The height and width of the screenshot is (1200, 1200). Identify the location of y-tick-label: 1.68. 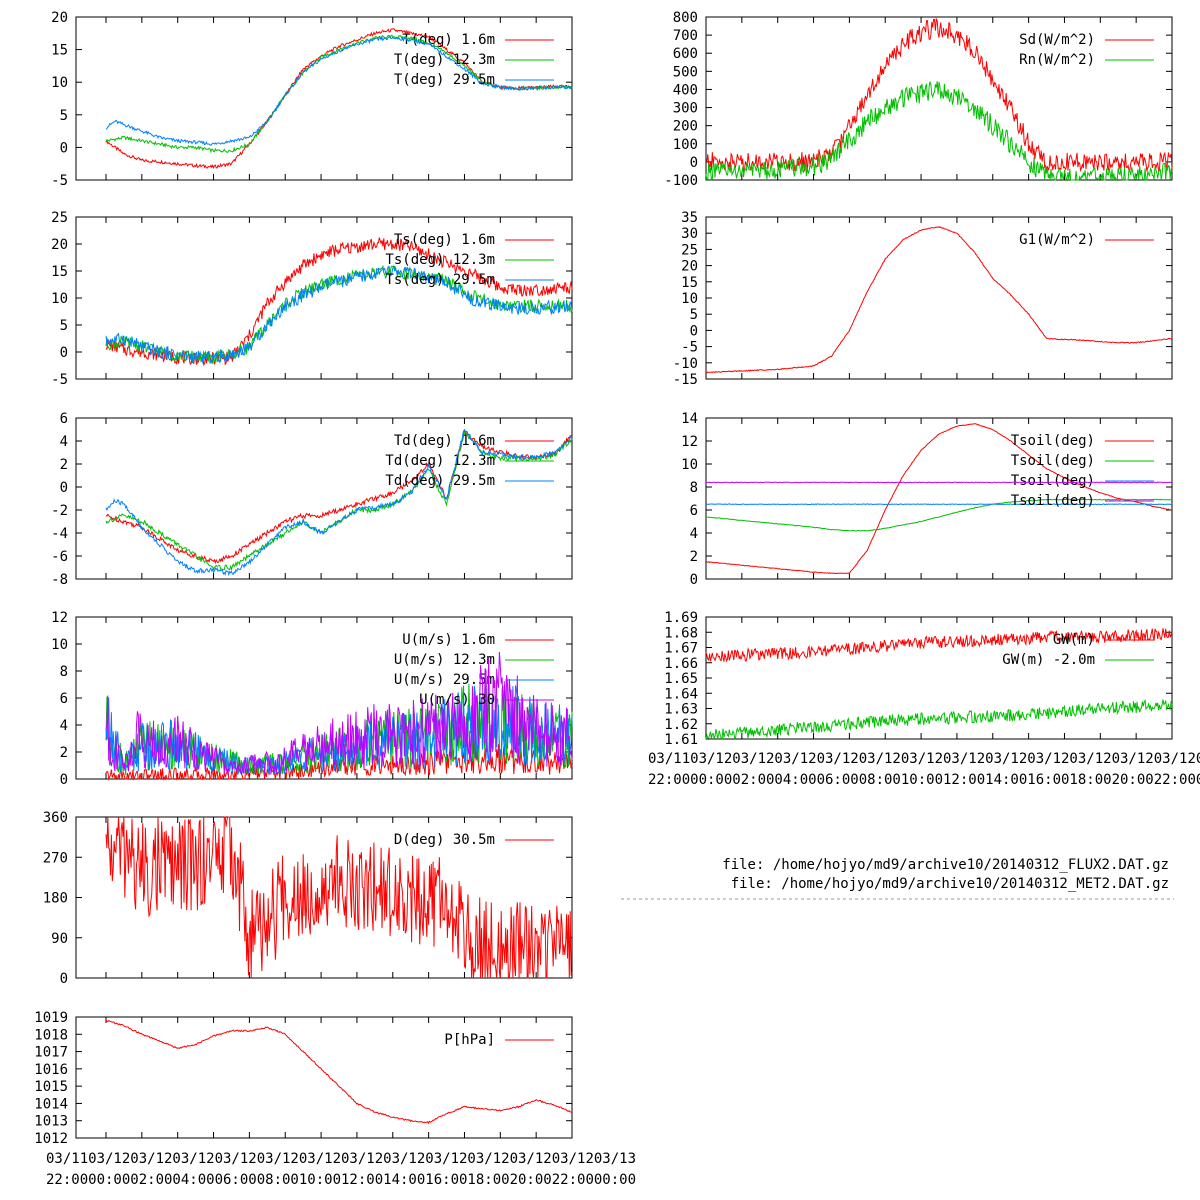
(681, 633).